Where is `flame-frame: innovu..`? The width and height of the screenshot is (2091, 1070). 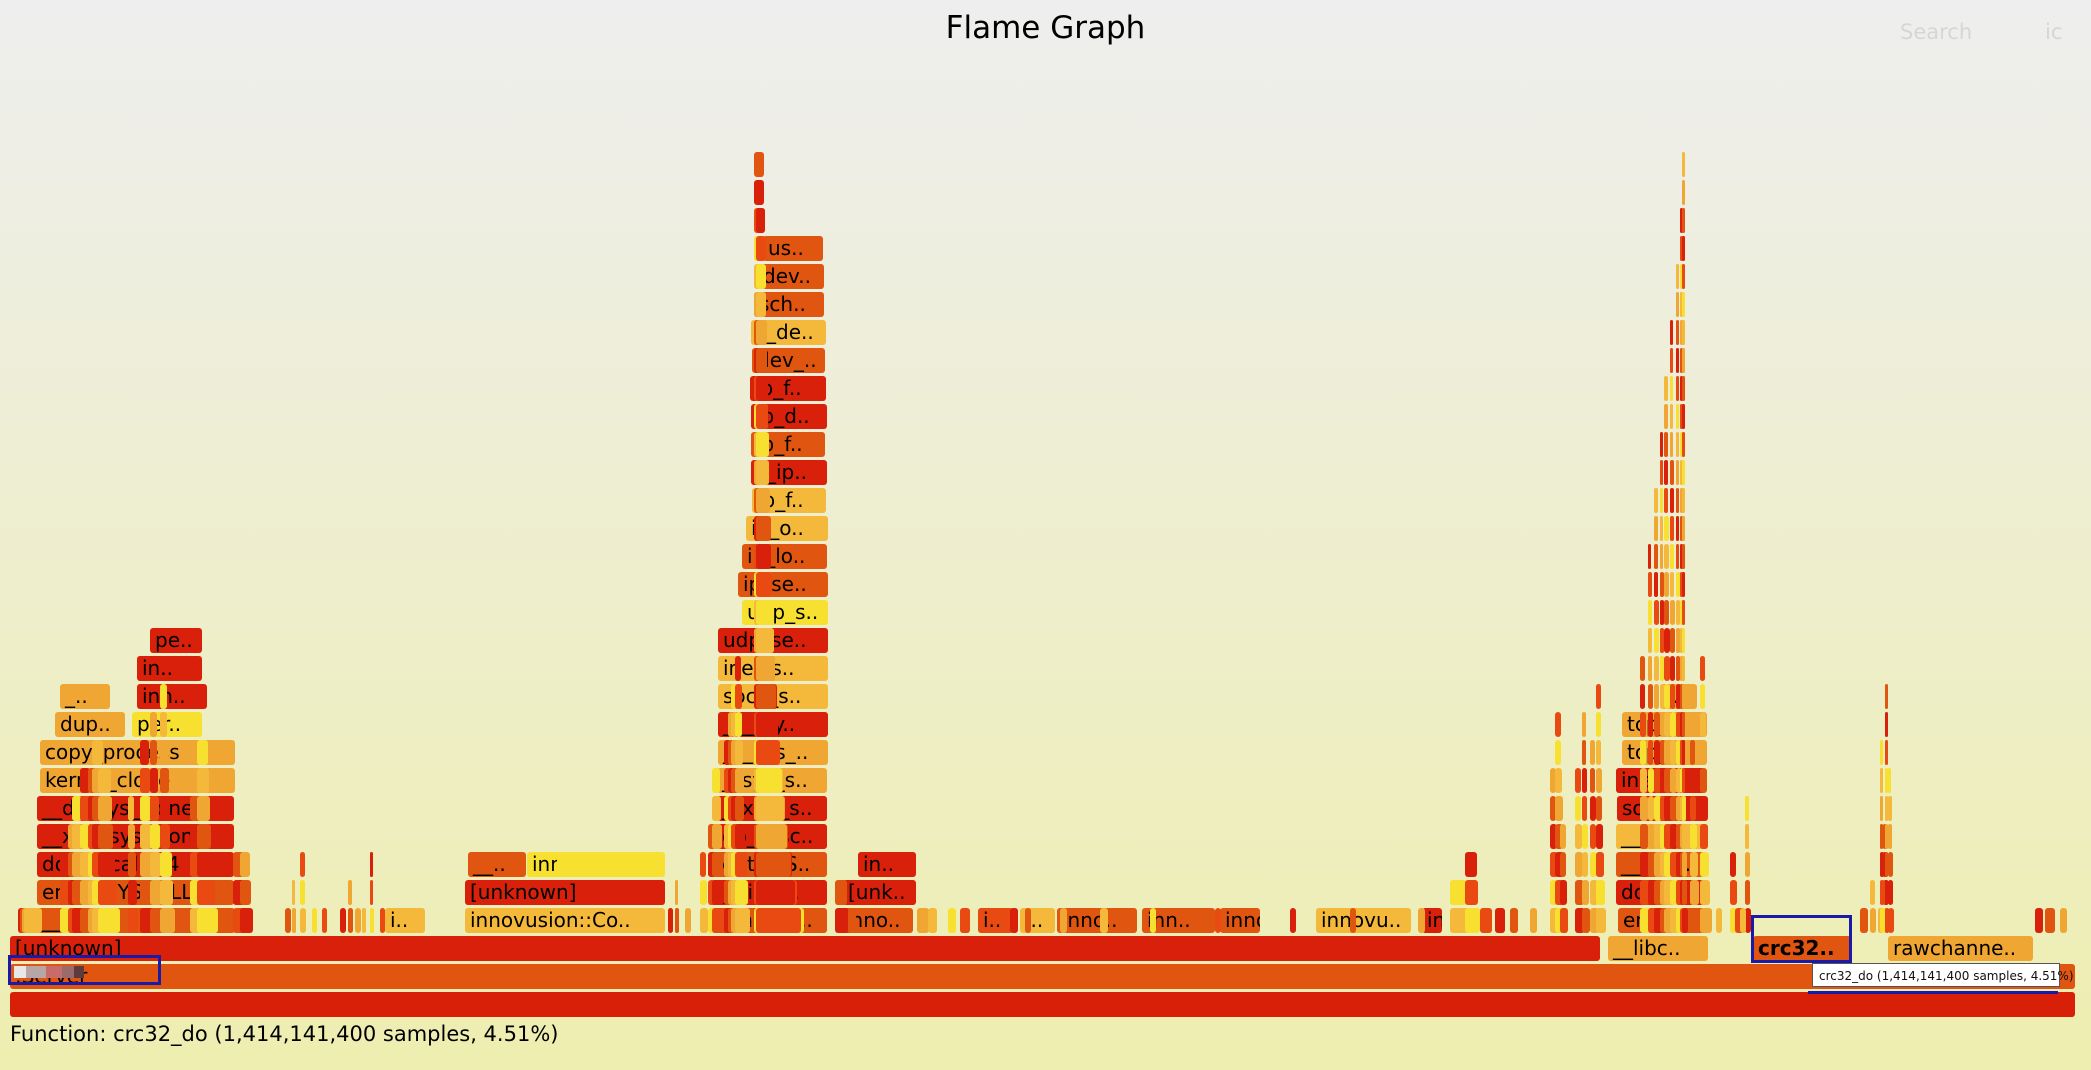
flame-frame: innovu.. is located at coordinates (542, 864).